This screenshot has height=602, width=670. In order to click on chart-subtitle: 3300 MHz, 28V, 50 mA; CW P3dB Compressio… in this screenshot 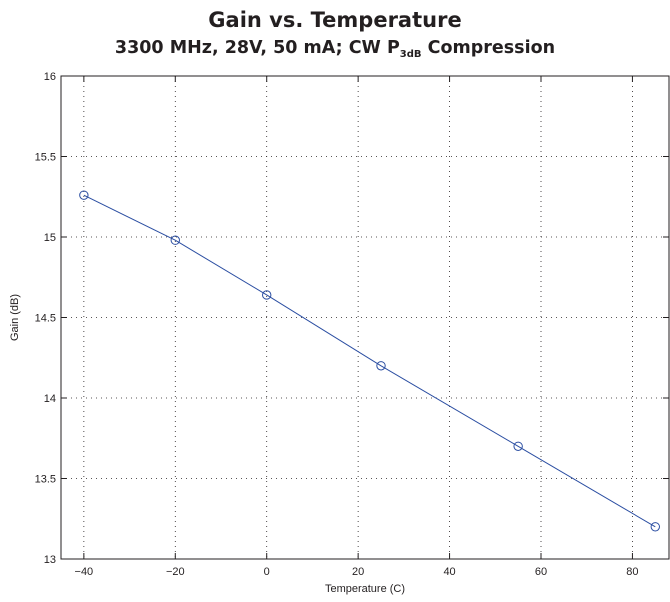, I will do `click(335, 49)`.